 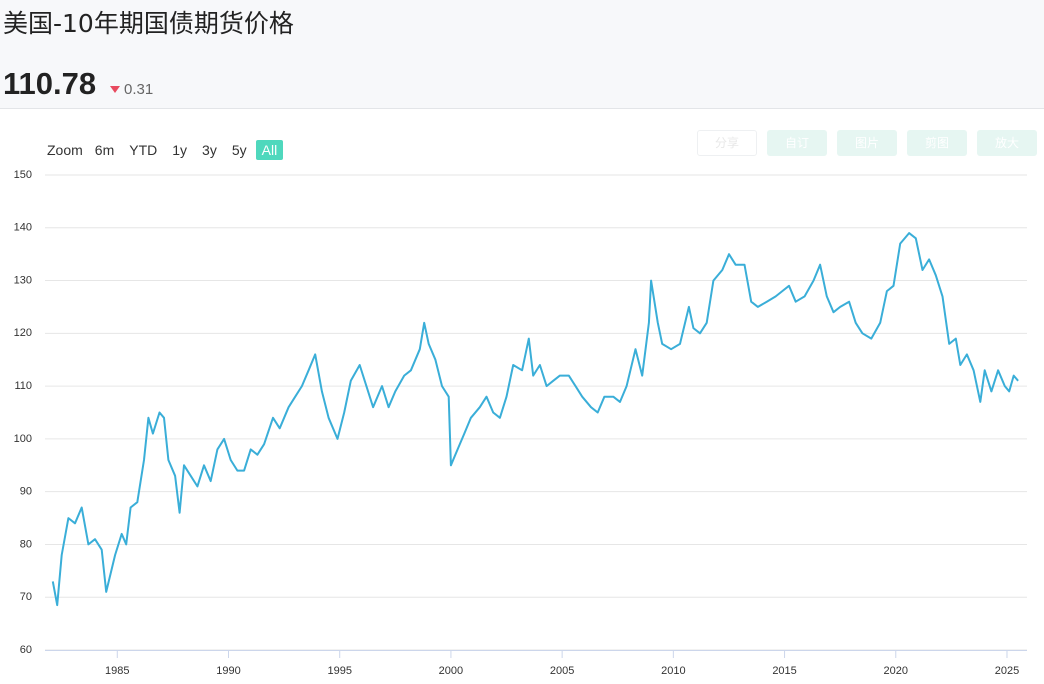 What do you see at coordinates (228, 671) in the screenshot?
I see `x-tick-label: 1990` at bounding box center [228, 671].